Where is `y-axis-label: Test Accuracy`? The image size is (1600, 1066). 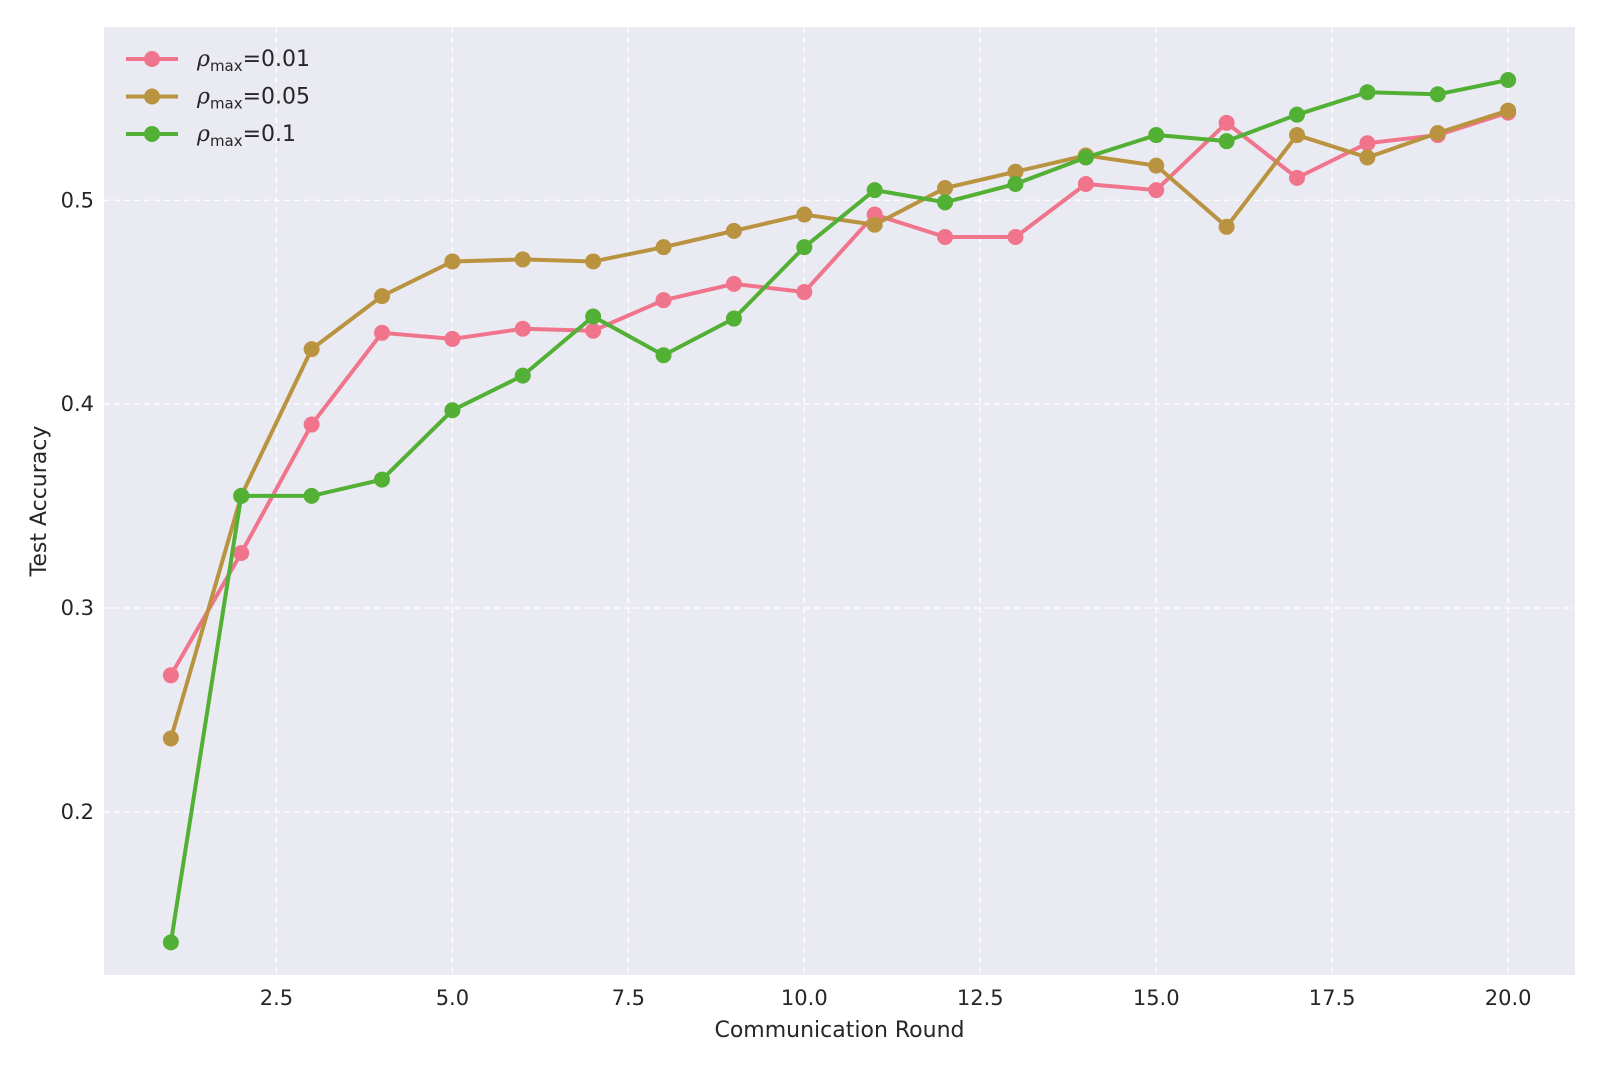
y-axis-label: Test Accuracy is located at coordinates (39, 502).